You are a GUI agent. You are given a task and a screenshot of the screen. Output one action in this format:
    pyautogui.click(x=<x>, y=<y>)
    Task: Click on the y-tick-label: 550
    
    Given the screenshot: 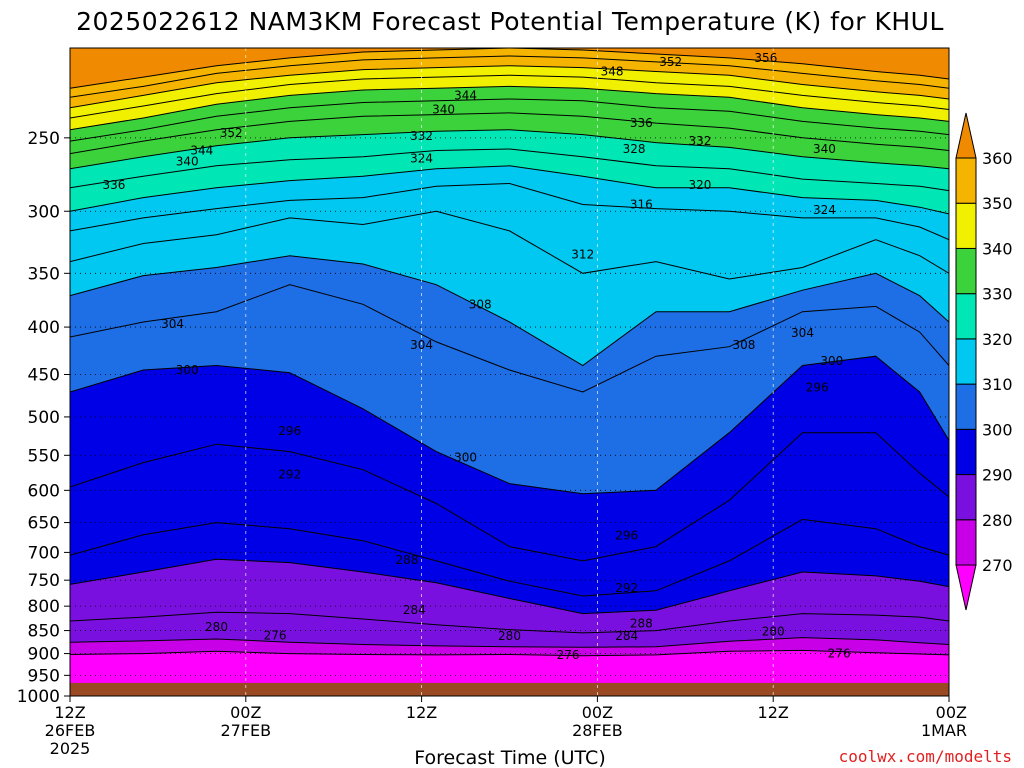 What is the action you would take?
    pyautogui.click(x=44, y=456)
    